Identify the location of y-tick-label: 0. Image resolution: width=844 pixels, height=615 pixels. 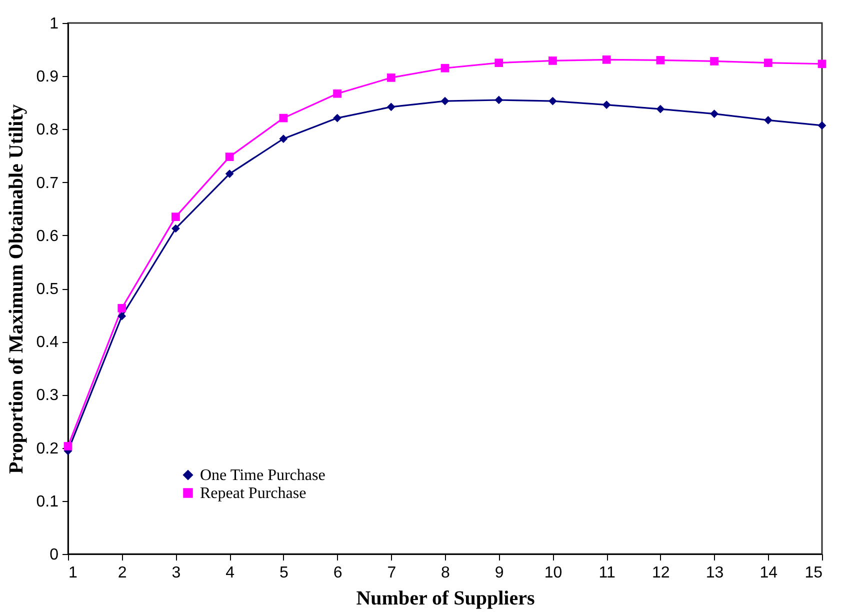
(54, 555).